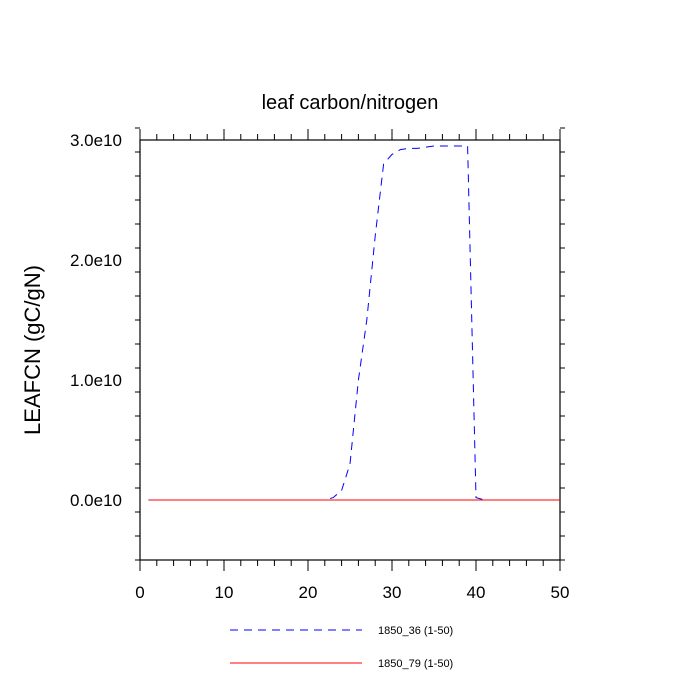 The height and width of the screenshot is (700, 700). I want to click on y-tick-label: 2.0e10, so click(96, 260).